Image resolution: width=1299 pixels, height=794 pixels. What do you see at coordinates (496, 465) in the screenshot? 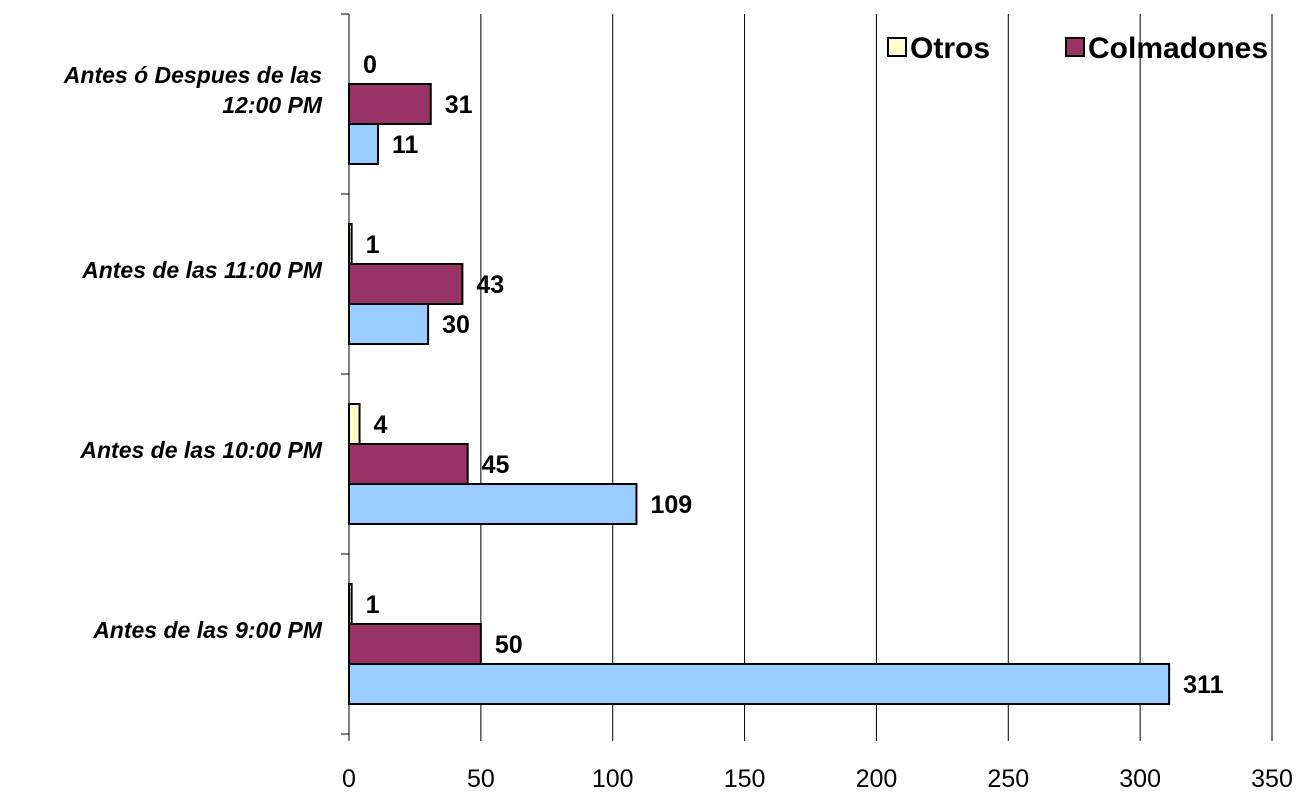
I see `value-label-series1-cat1: 45` at bounding box center [496, 465].